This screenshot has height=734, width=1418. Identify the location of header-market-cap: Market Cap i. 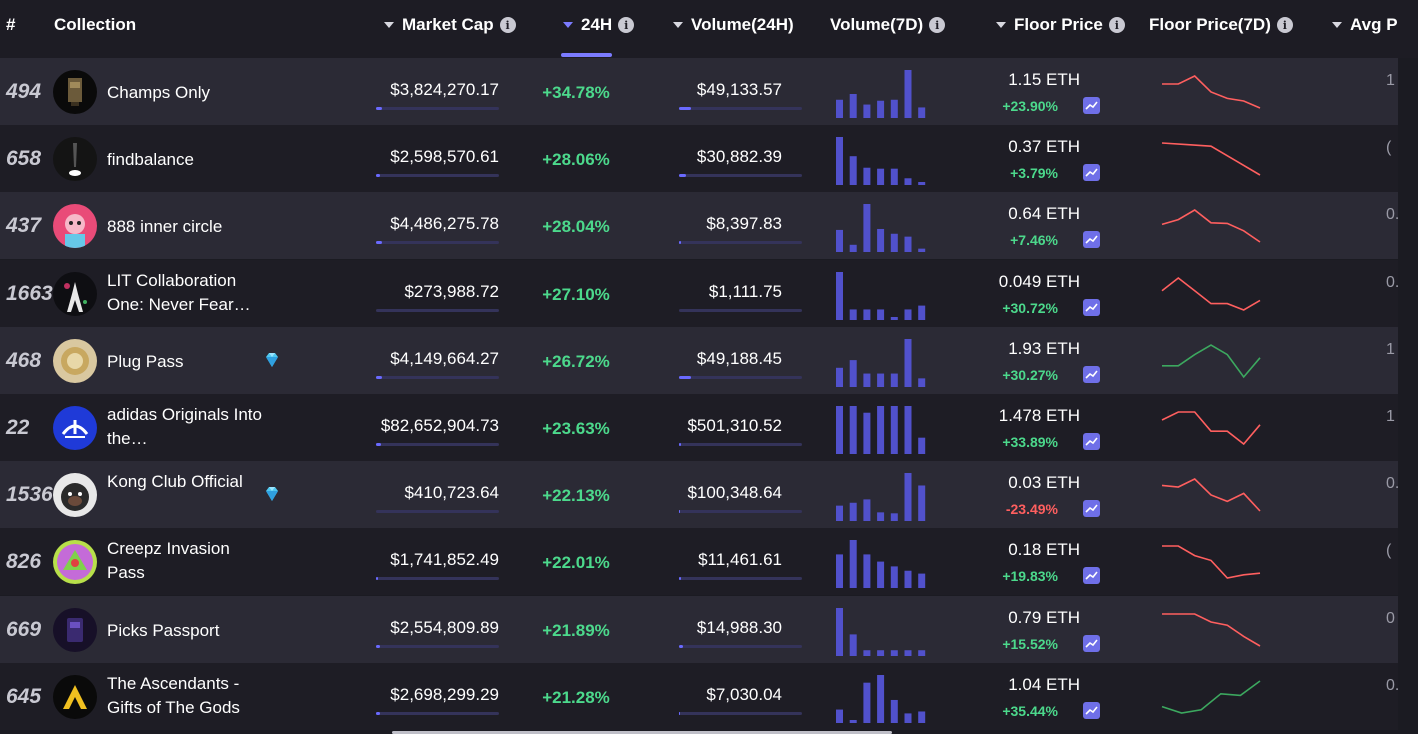
(450, 25).